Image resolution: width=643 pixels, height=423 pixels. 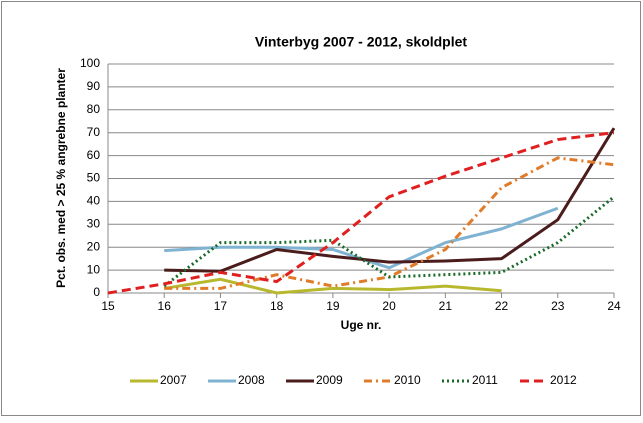 What do you see at coordinates (94, 86) in the screenshot?
I see `y-tick-label: 90` at bounding box center [94, 86].